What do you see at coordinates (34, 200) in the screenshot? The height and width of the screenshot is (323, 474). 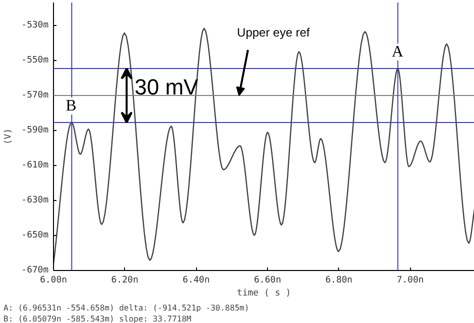 I see `y-tick-label: -630m` at bounding box center [34, 200].